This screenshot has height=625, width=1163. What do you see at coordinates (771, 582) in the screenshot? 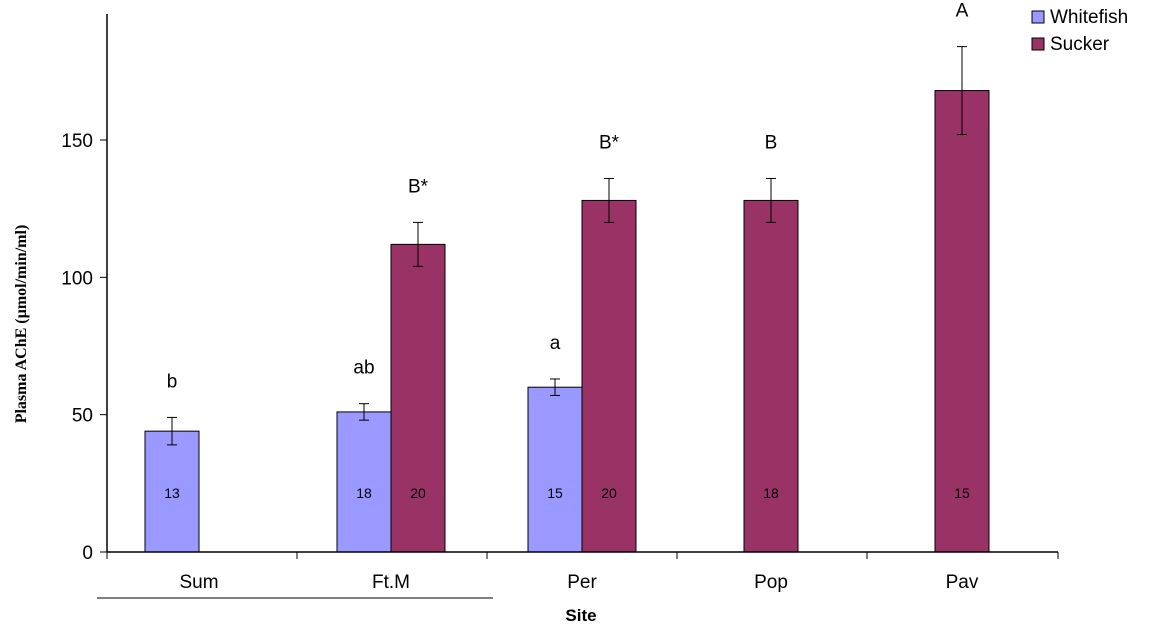
I see `x-tick-label: Pop` at bounding box center [771, 582].